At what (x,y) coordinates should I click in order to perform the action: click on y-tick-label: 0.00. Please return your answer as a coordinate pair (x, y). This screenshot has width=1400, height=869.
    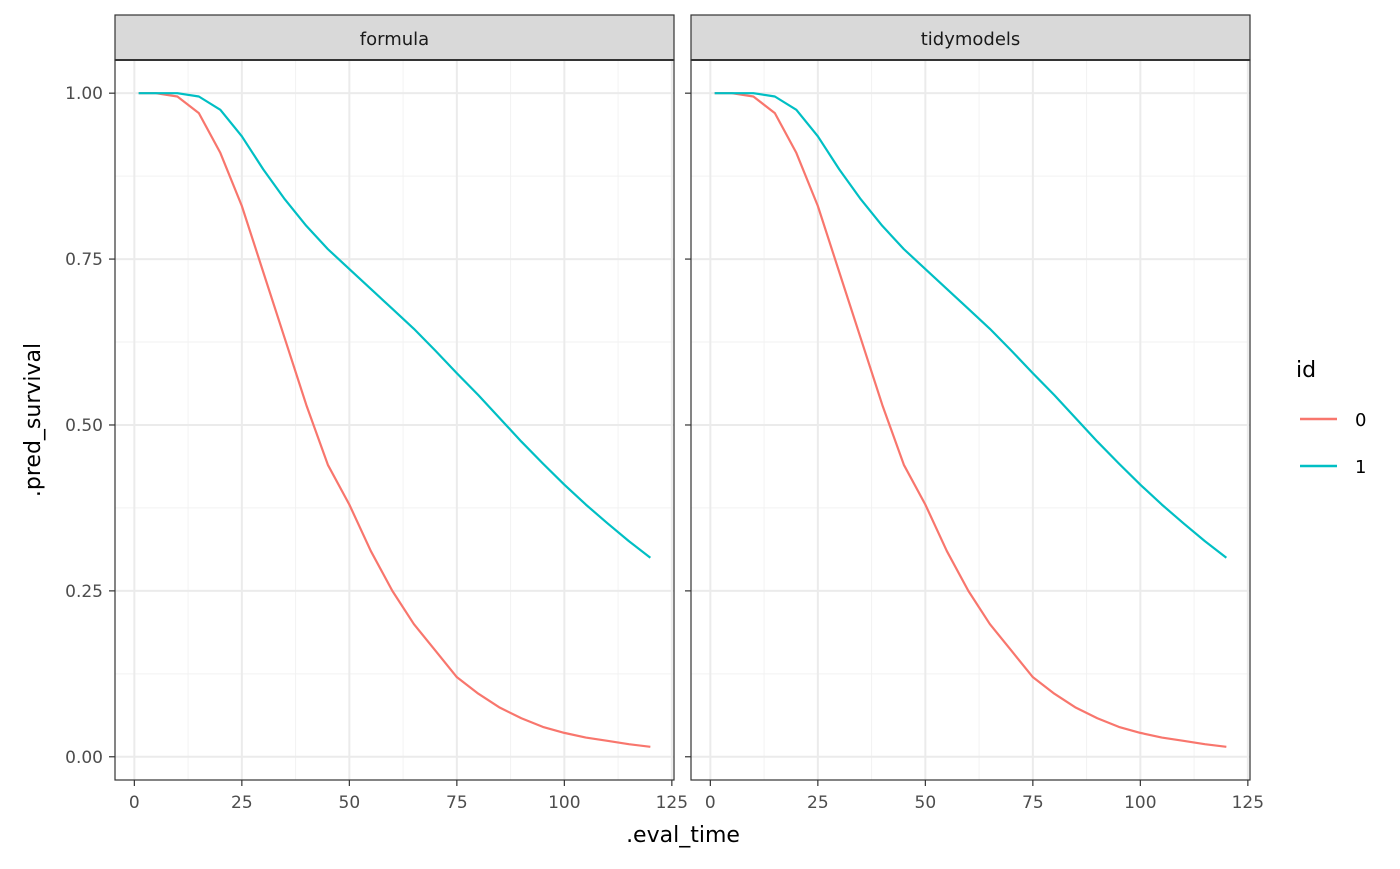
    Looking at the image, I should click on (84, 758).